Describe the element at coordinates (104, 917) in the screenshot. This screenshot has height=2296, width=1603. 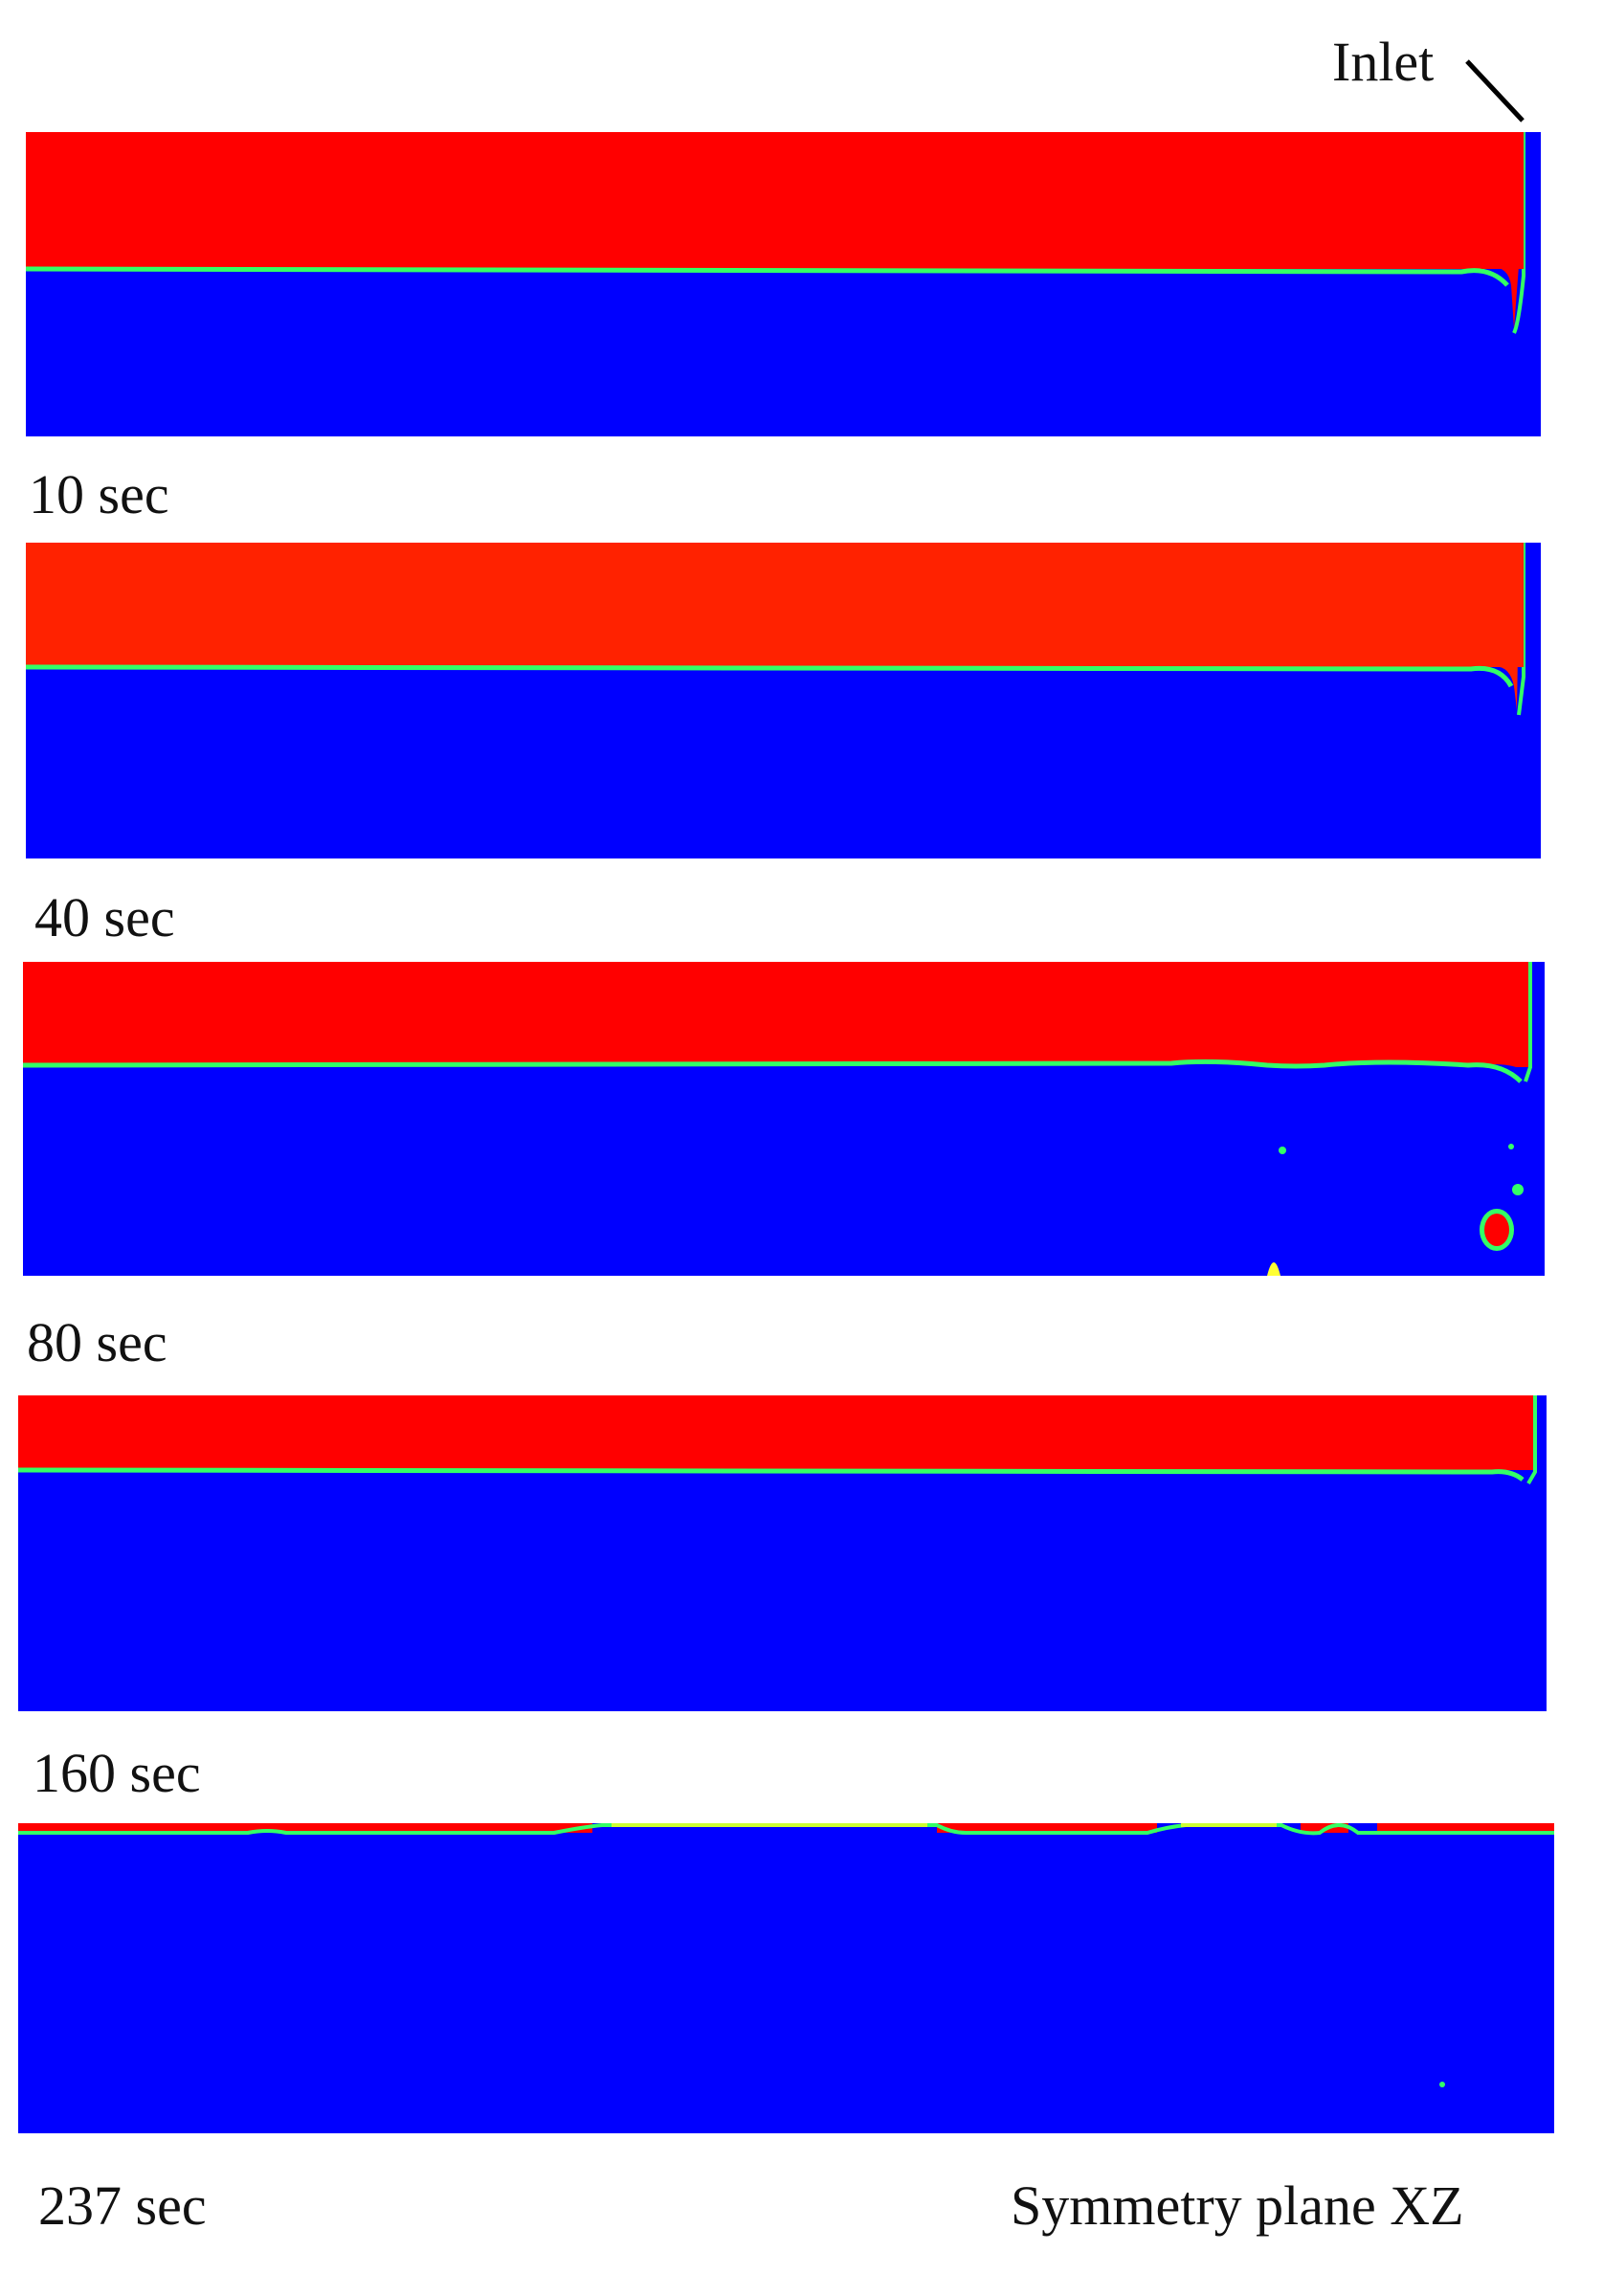
I see `time-label-40s: 40 sec` at that location.